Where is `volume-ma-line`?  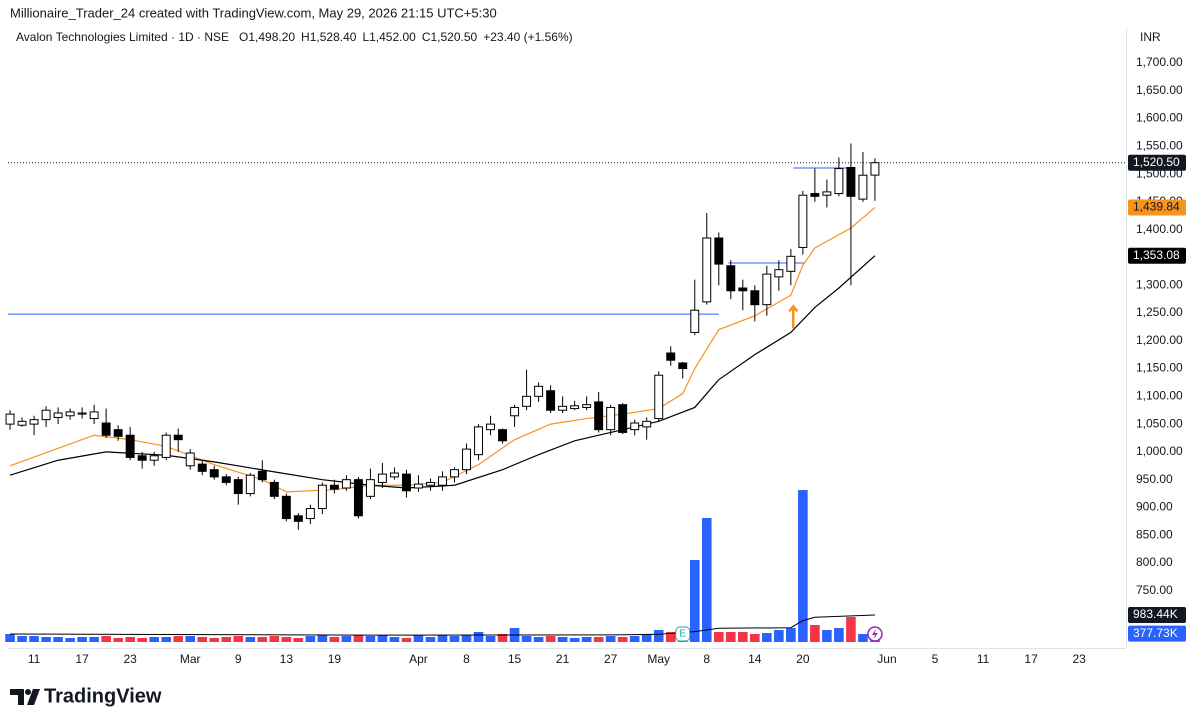 volume-ma-line is located at coordinates (442, 625).